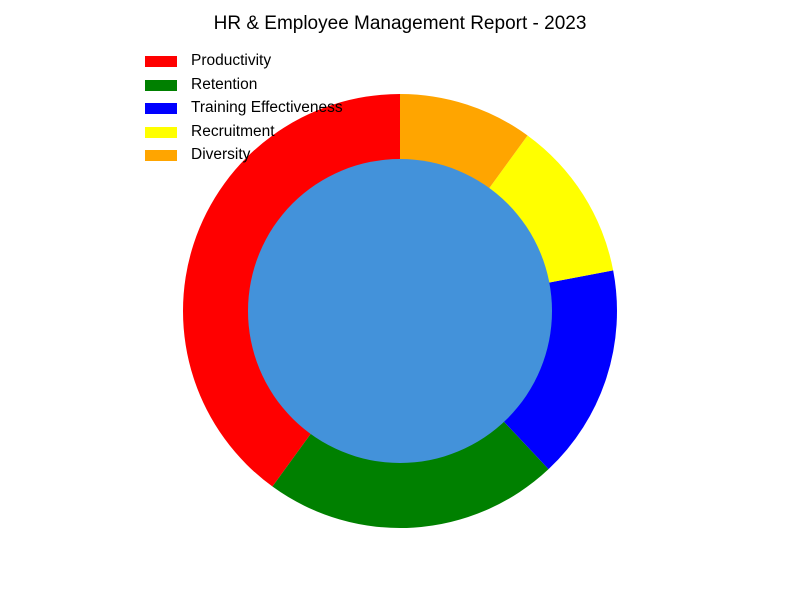 The image size is (800, 600). Describe the element at coordinates (231, 61) in the screenshot. I see `legend-label: Productivity` at that location.